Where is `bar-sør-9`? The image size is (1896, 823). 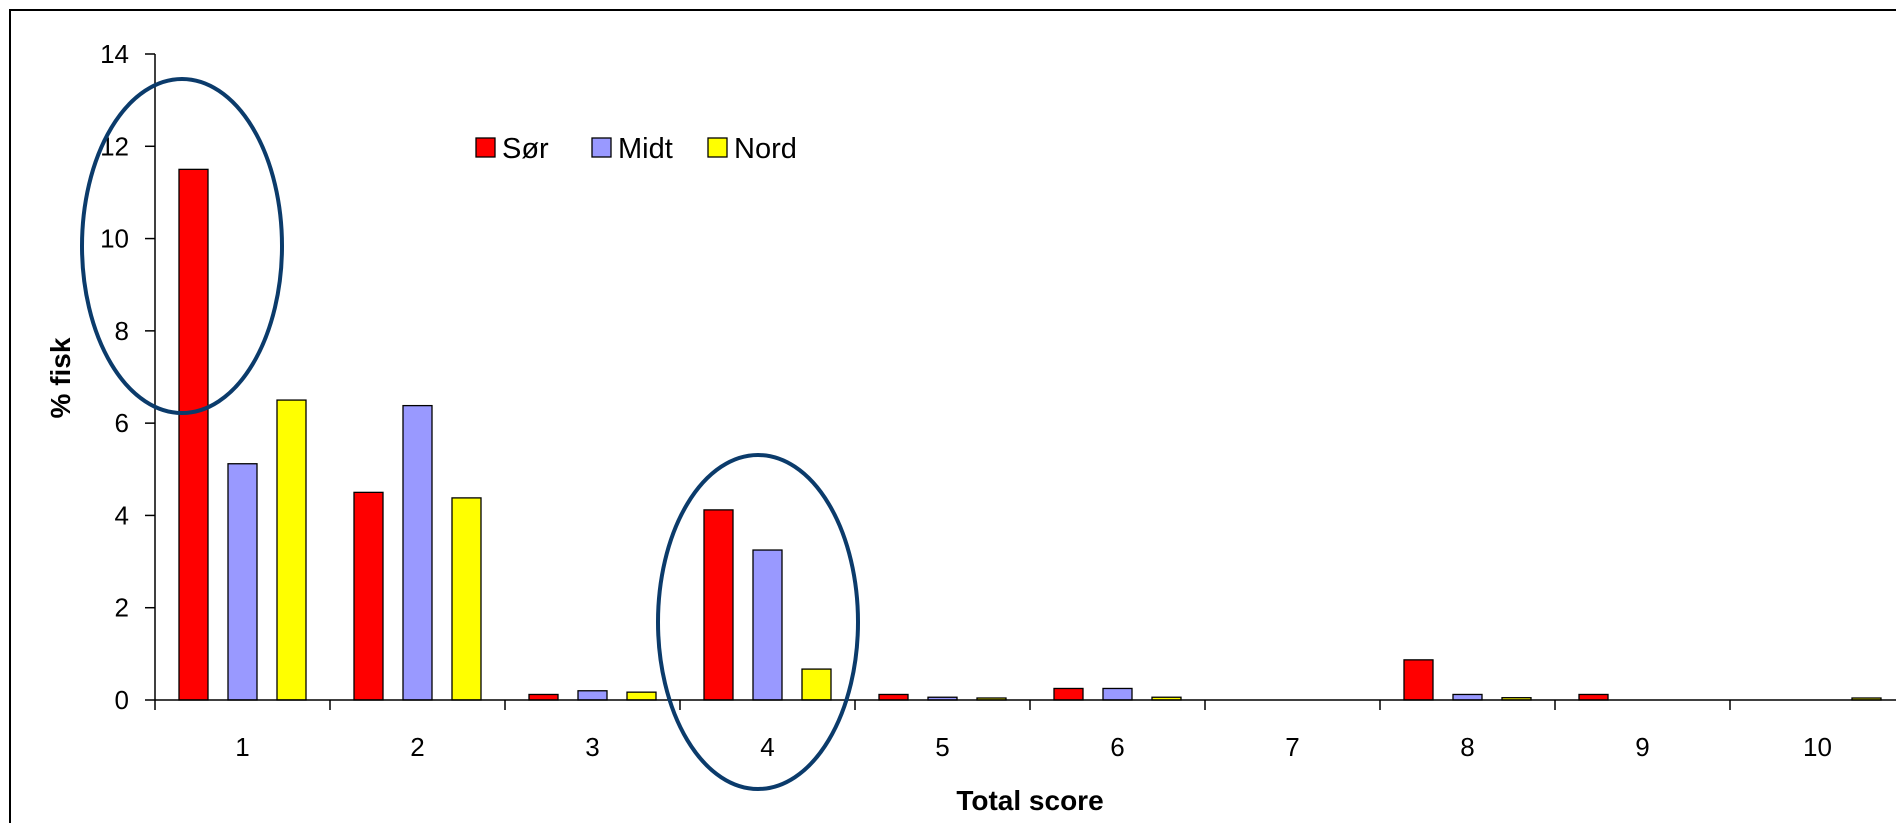 bar-sør-9 is located at coordinates (1593, 697).